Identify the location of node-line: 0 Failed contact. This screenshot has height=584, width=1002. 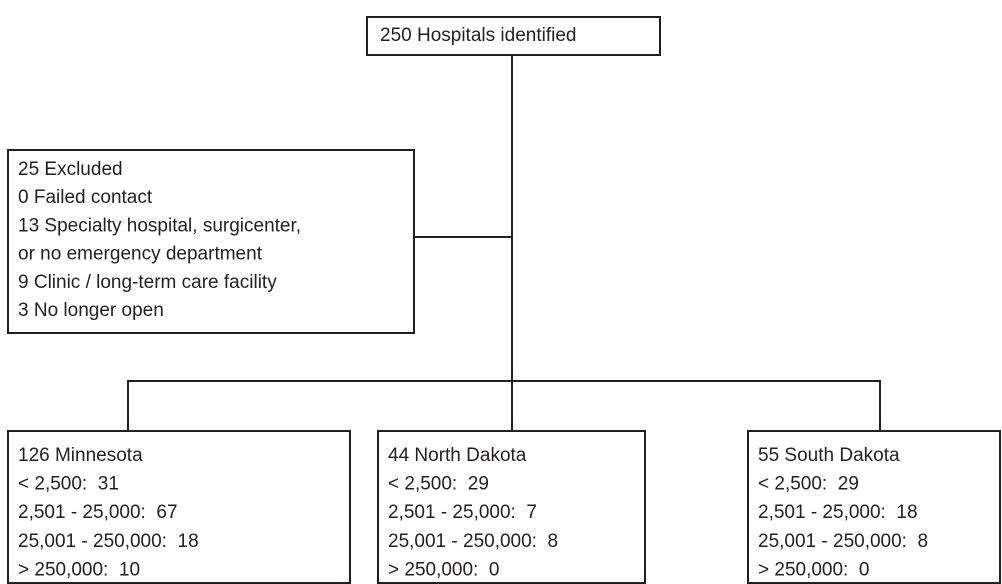
(85, 197).